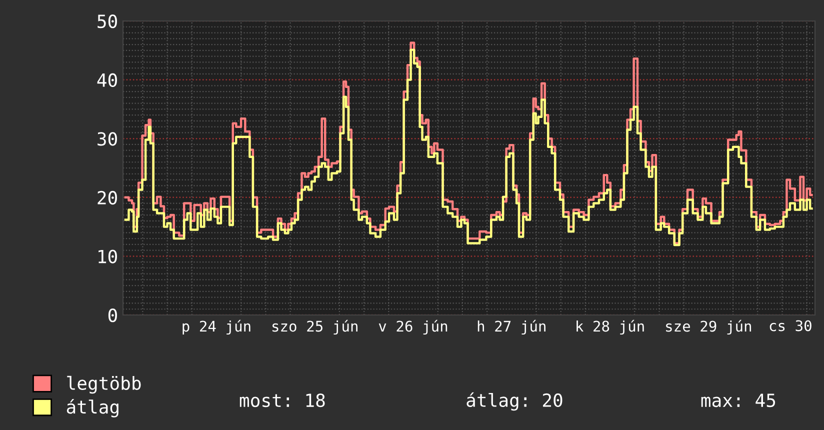 This screenshot has width=824, height=430. Describe the element at coordinates (107, 257) in the screenshot. I see `y-tick-label: 10` at that location.